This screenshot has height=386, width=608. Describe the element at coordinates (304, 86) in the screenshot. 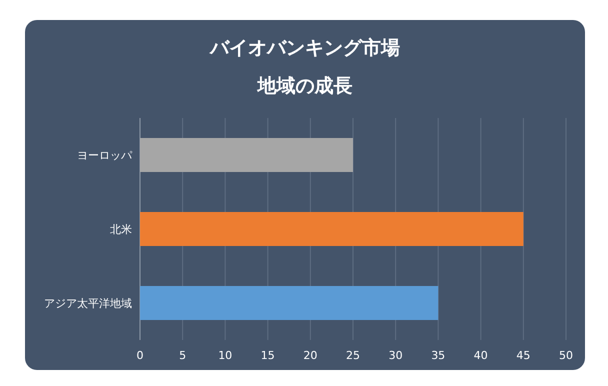

I see `chart-subtitle: 地域の成長` at that location.